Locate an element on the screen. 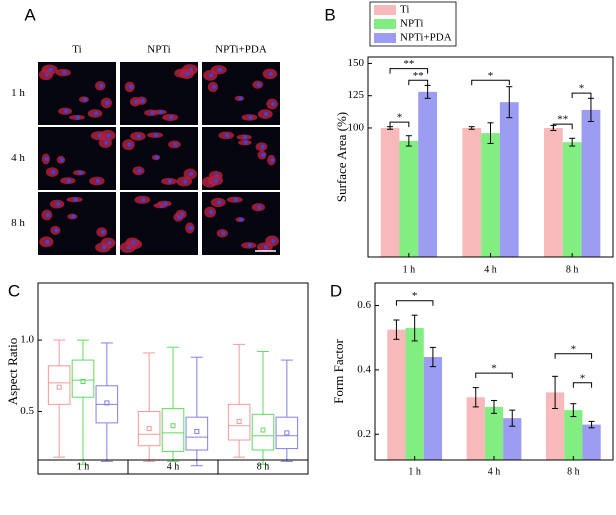 The height and width of the screenshot is (515, 616). panel-label: C is located at coordinates (14, 290).